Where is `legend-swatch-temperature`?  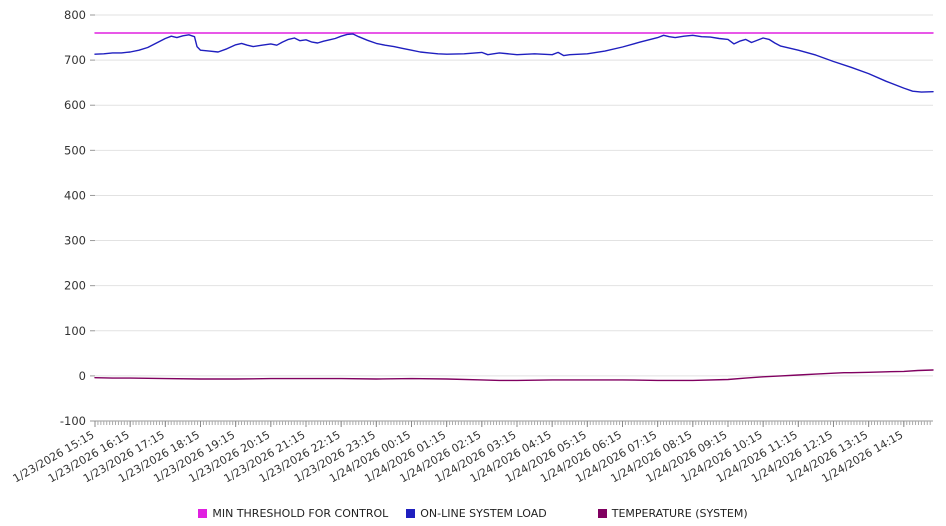 legend-swatch-temperature is located at coordinates (602, 513).